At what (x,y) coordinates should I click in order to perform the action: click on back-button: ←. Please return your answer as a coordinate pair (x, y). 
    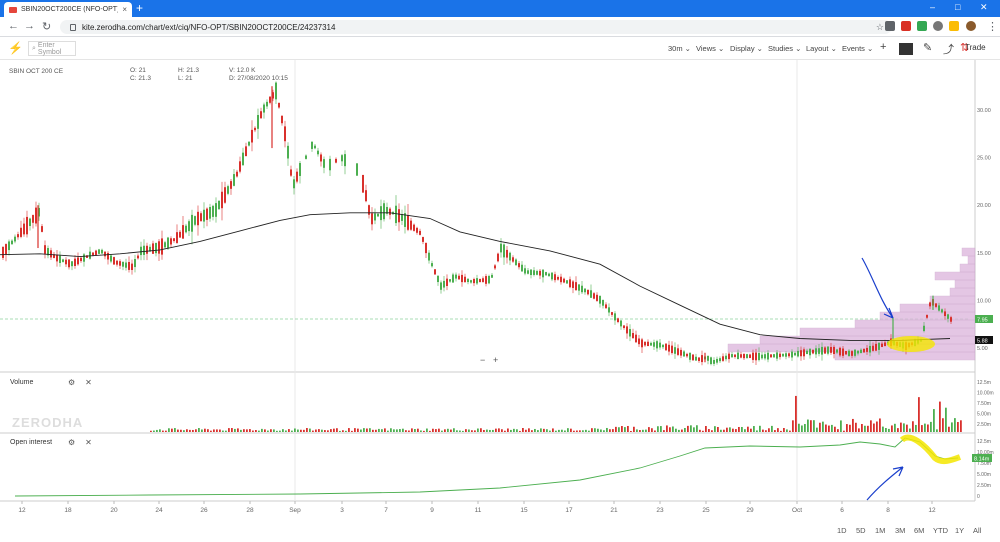
    Looking at the image, I should click on (13, 26).